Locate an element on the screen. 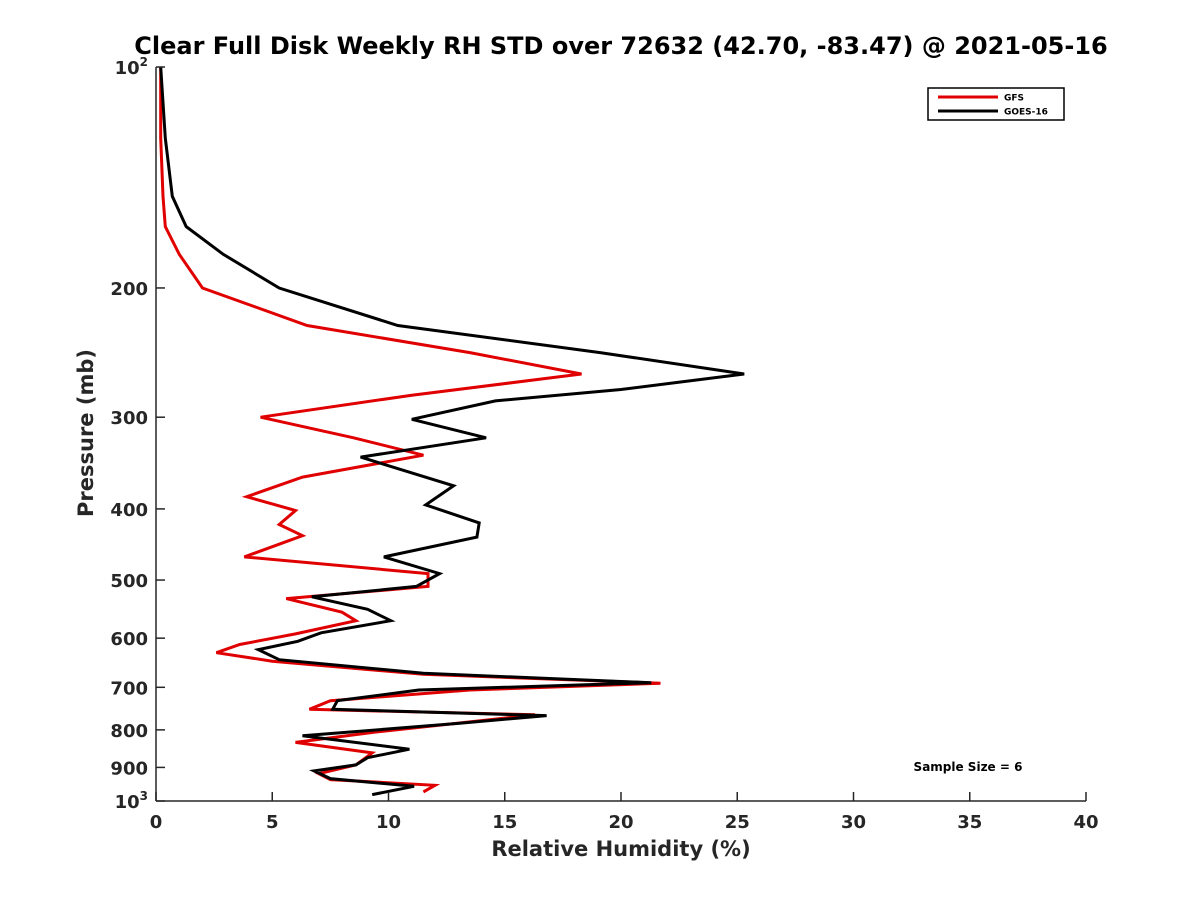 The image size is (1200, 900). y-tick-label: 200 is located at coordinates (129, 289).